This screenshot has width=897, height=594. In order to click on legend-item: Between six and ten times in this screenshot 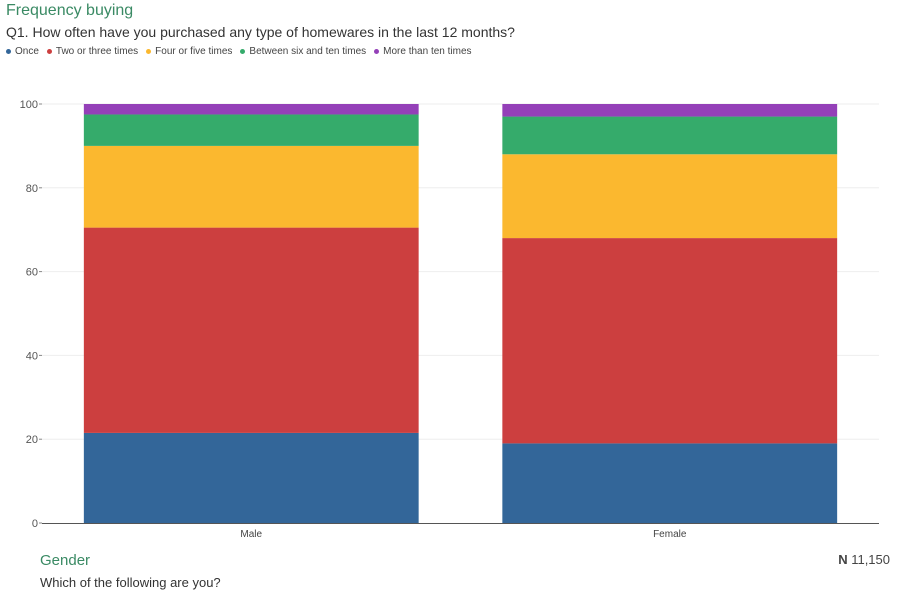, I will do `click(303, 51)`.